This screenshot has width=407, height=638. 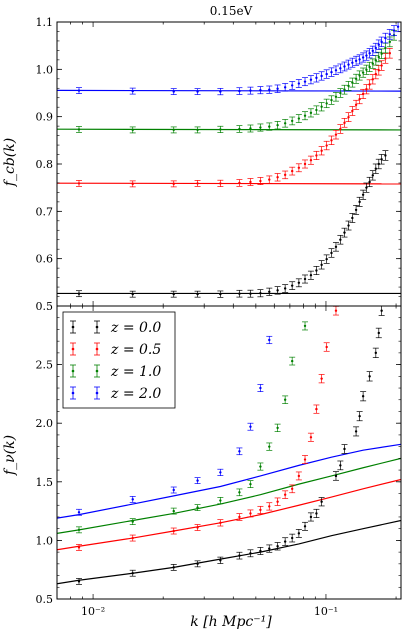 I want to click on legend-label: z = 2.0, so click(x=135, y=394).